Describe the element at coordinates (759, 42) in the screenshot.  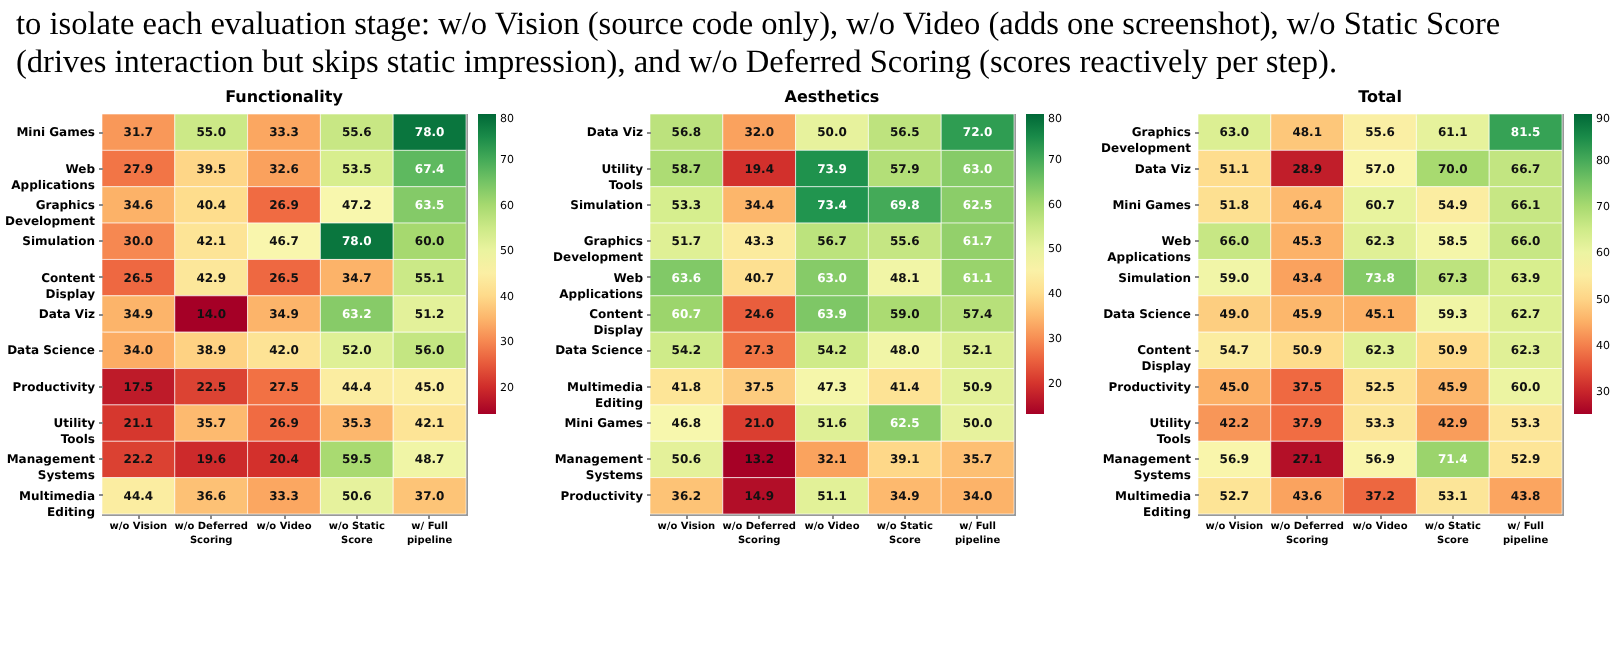
I see `text: to isolate each evaluation stage: w/o Vision (source code only), w/o Video (adds one screenshot), w/o Static Score (drives interaction but skips static impression), and w/o Deferred Scoring (scores reactively per step).` at that location.